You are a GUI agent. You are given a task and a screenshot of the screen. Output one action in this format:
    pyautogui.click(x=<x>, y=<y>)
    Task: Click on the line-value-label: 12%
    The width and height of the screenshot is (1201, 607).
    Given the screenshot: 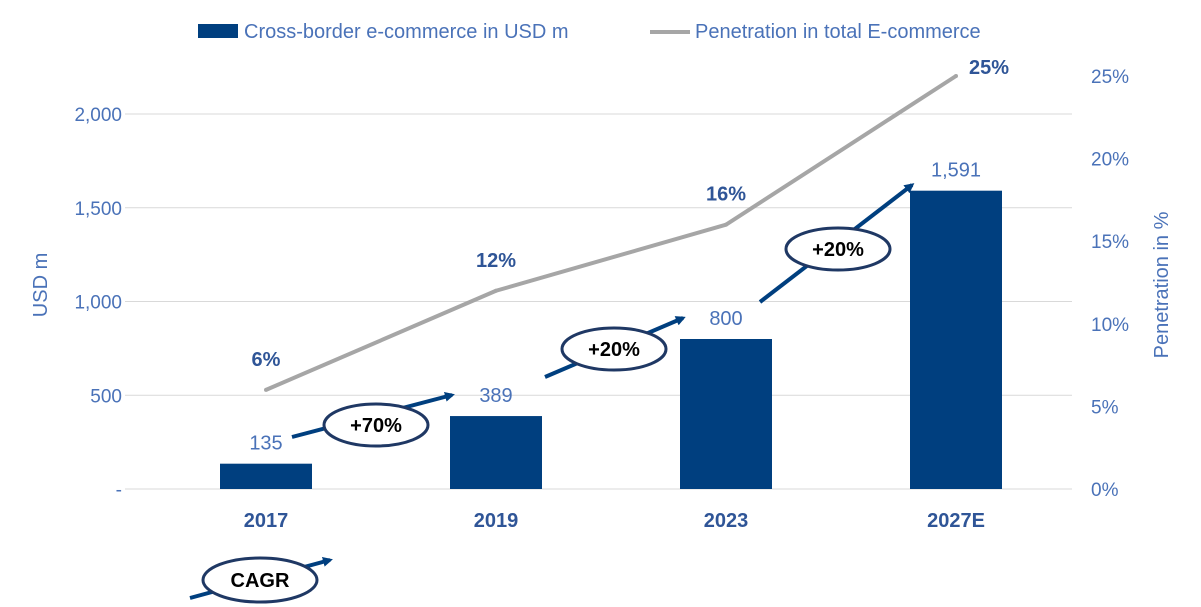 What is the action you would take?
    pyautogui.click(x=496, y=261)
    